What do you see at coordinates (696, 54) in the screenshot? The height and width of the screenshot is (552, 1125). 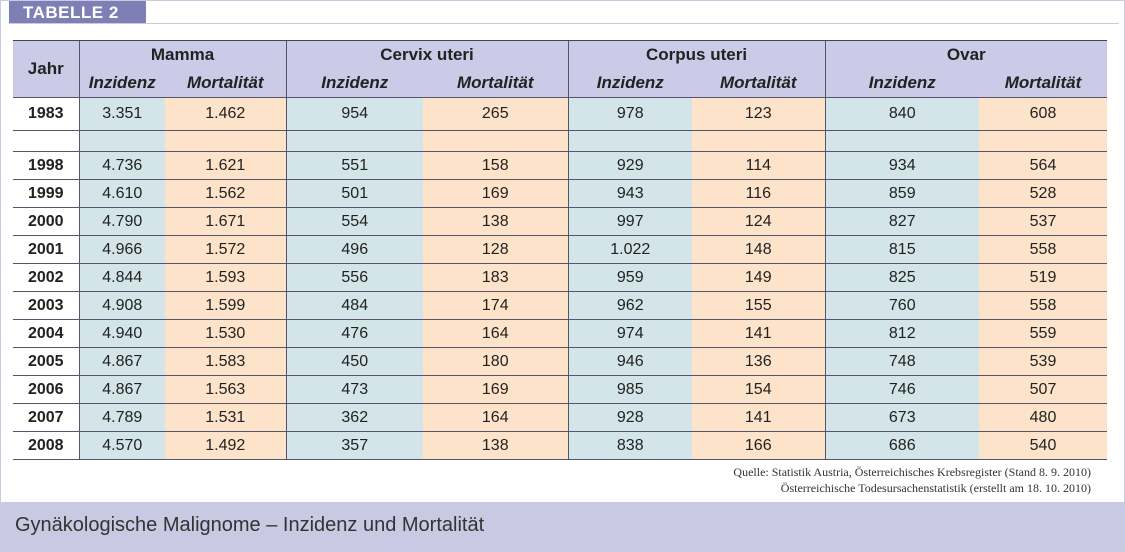 I see `group-header-corpus: Corpus uteri` at bounding box center [696, 54].